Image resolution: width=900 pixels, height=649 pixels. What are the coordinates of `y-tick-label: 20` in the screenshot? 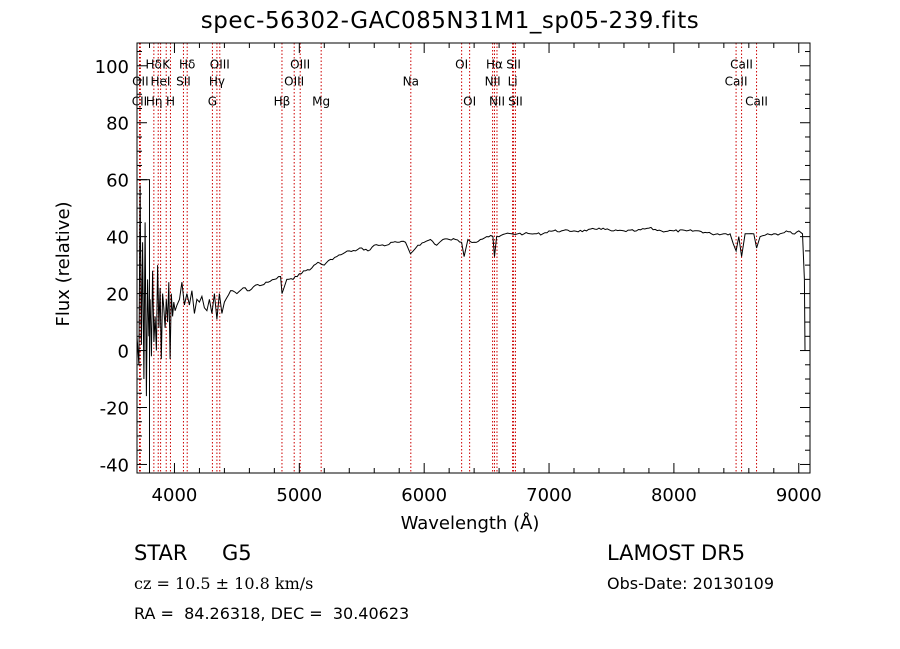 It's located at (117, 295).